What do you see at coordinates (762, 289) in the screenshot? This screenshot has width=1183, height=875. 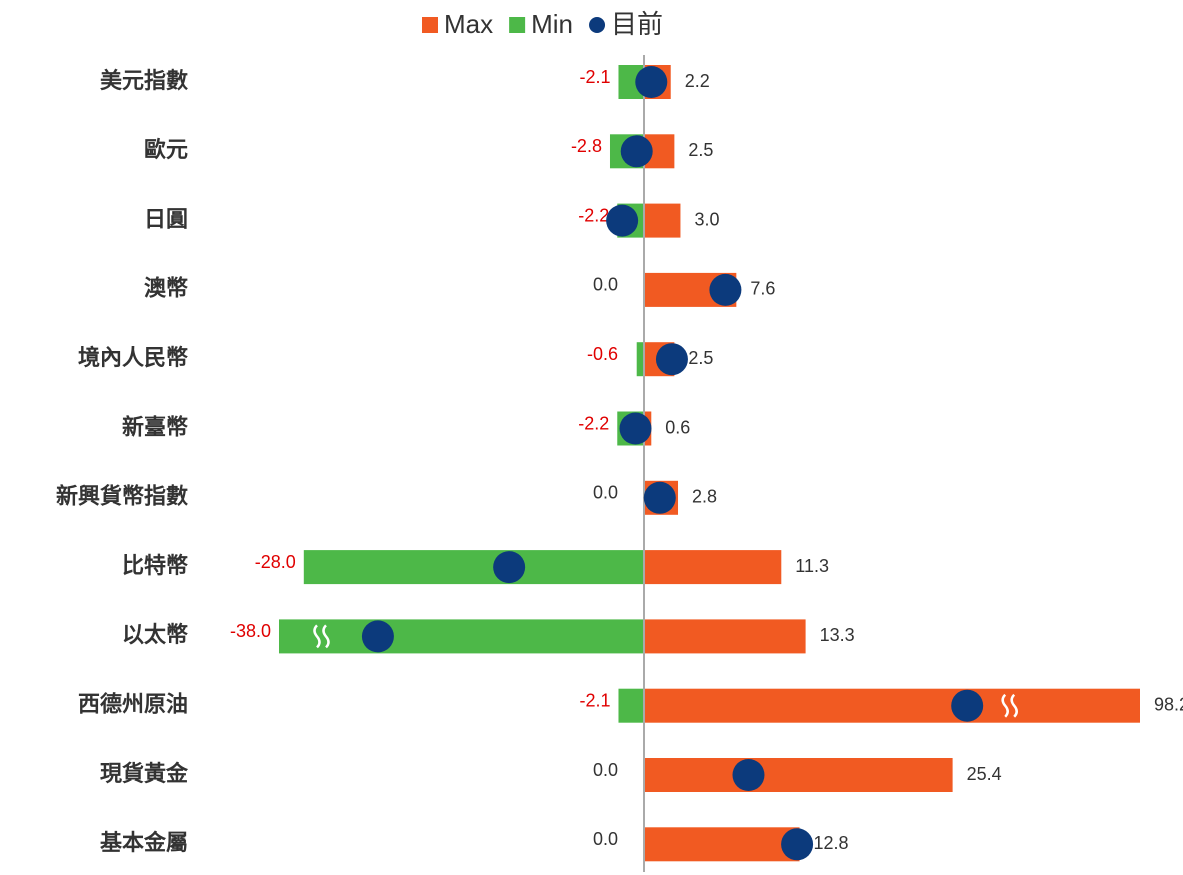 I see `max-label: 7.6` at bounding box center [762, 289].